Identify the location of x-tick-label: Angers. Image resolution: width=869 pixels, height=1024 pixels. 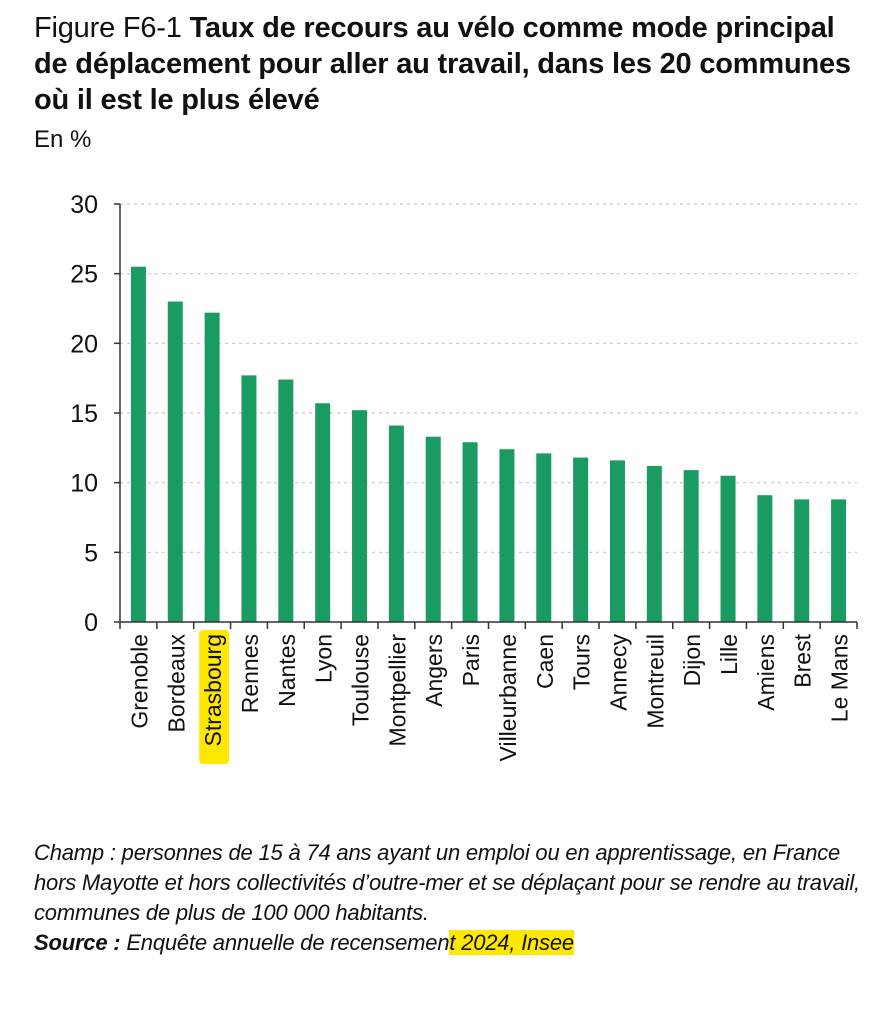
(434, 670).